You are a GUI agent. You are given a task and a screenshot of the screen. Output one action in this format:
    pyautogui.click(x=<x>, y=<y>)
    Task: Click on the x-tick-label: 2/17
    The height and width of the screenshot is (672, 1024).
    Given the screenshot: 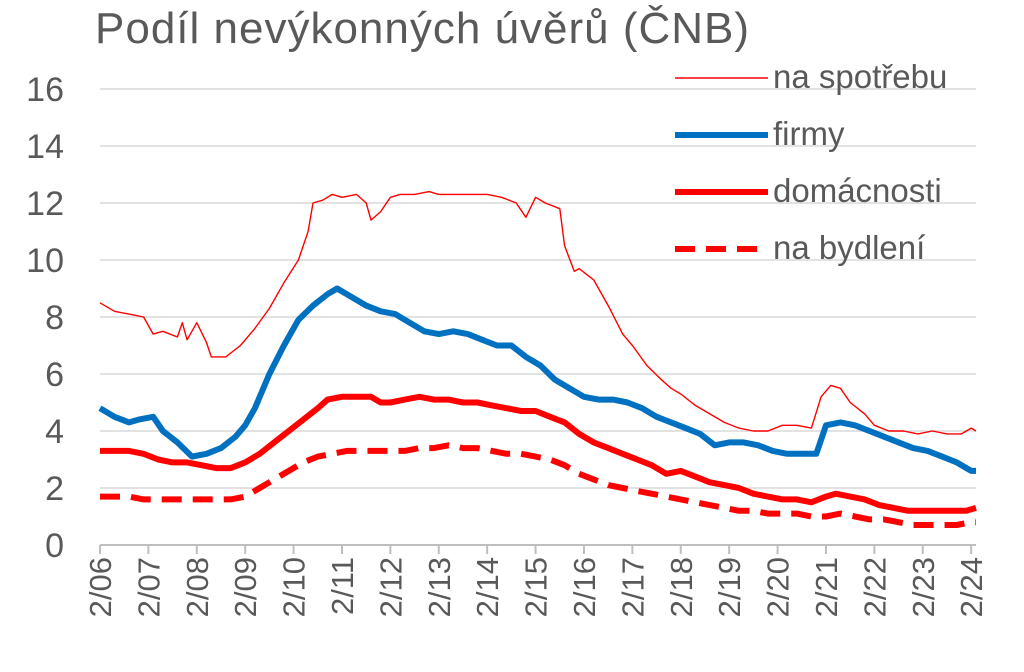 What is the action you would take?
    pyautogui.click(x=632, y=587)
    